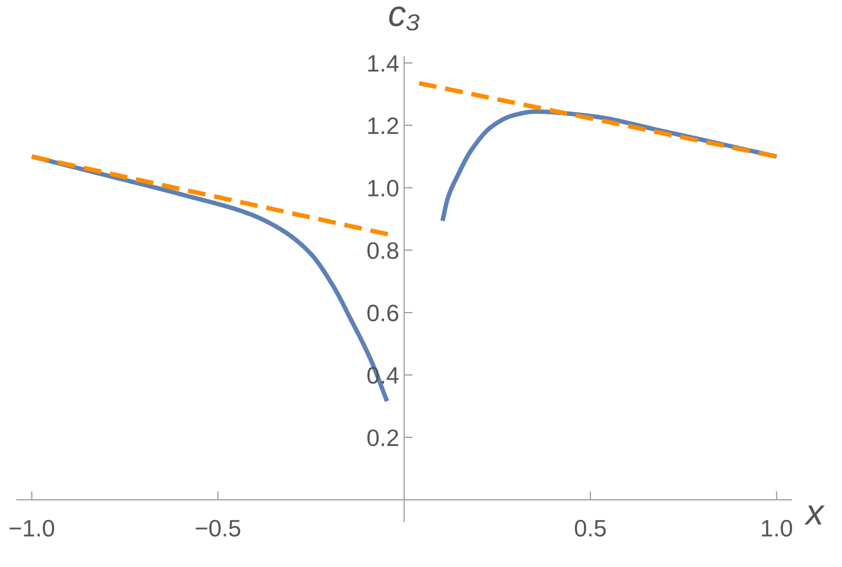 This screenshot has width=842, height=567. Describe the element at coordinates (383, 63) in the screenshot. I see `y-tick-label: 1.4` at that location.